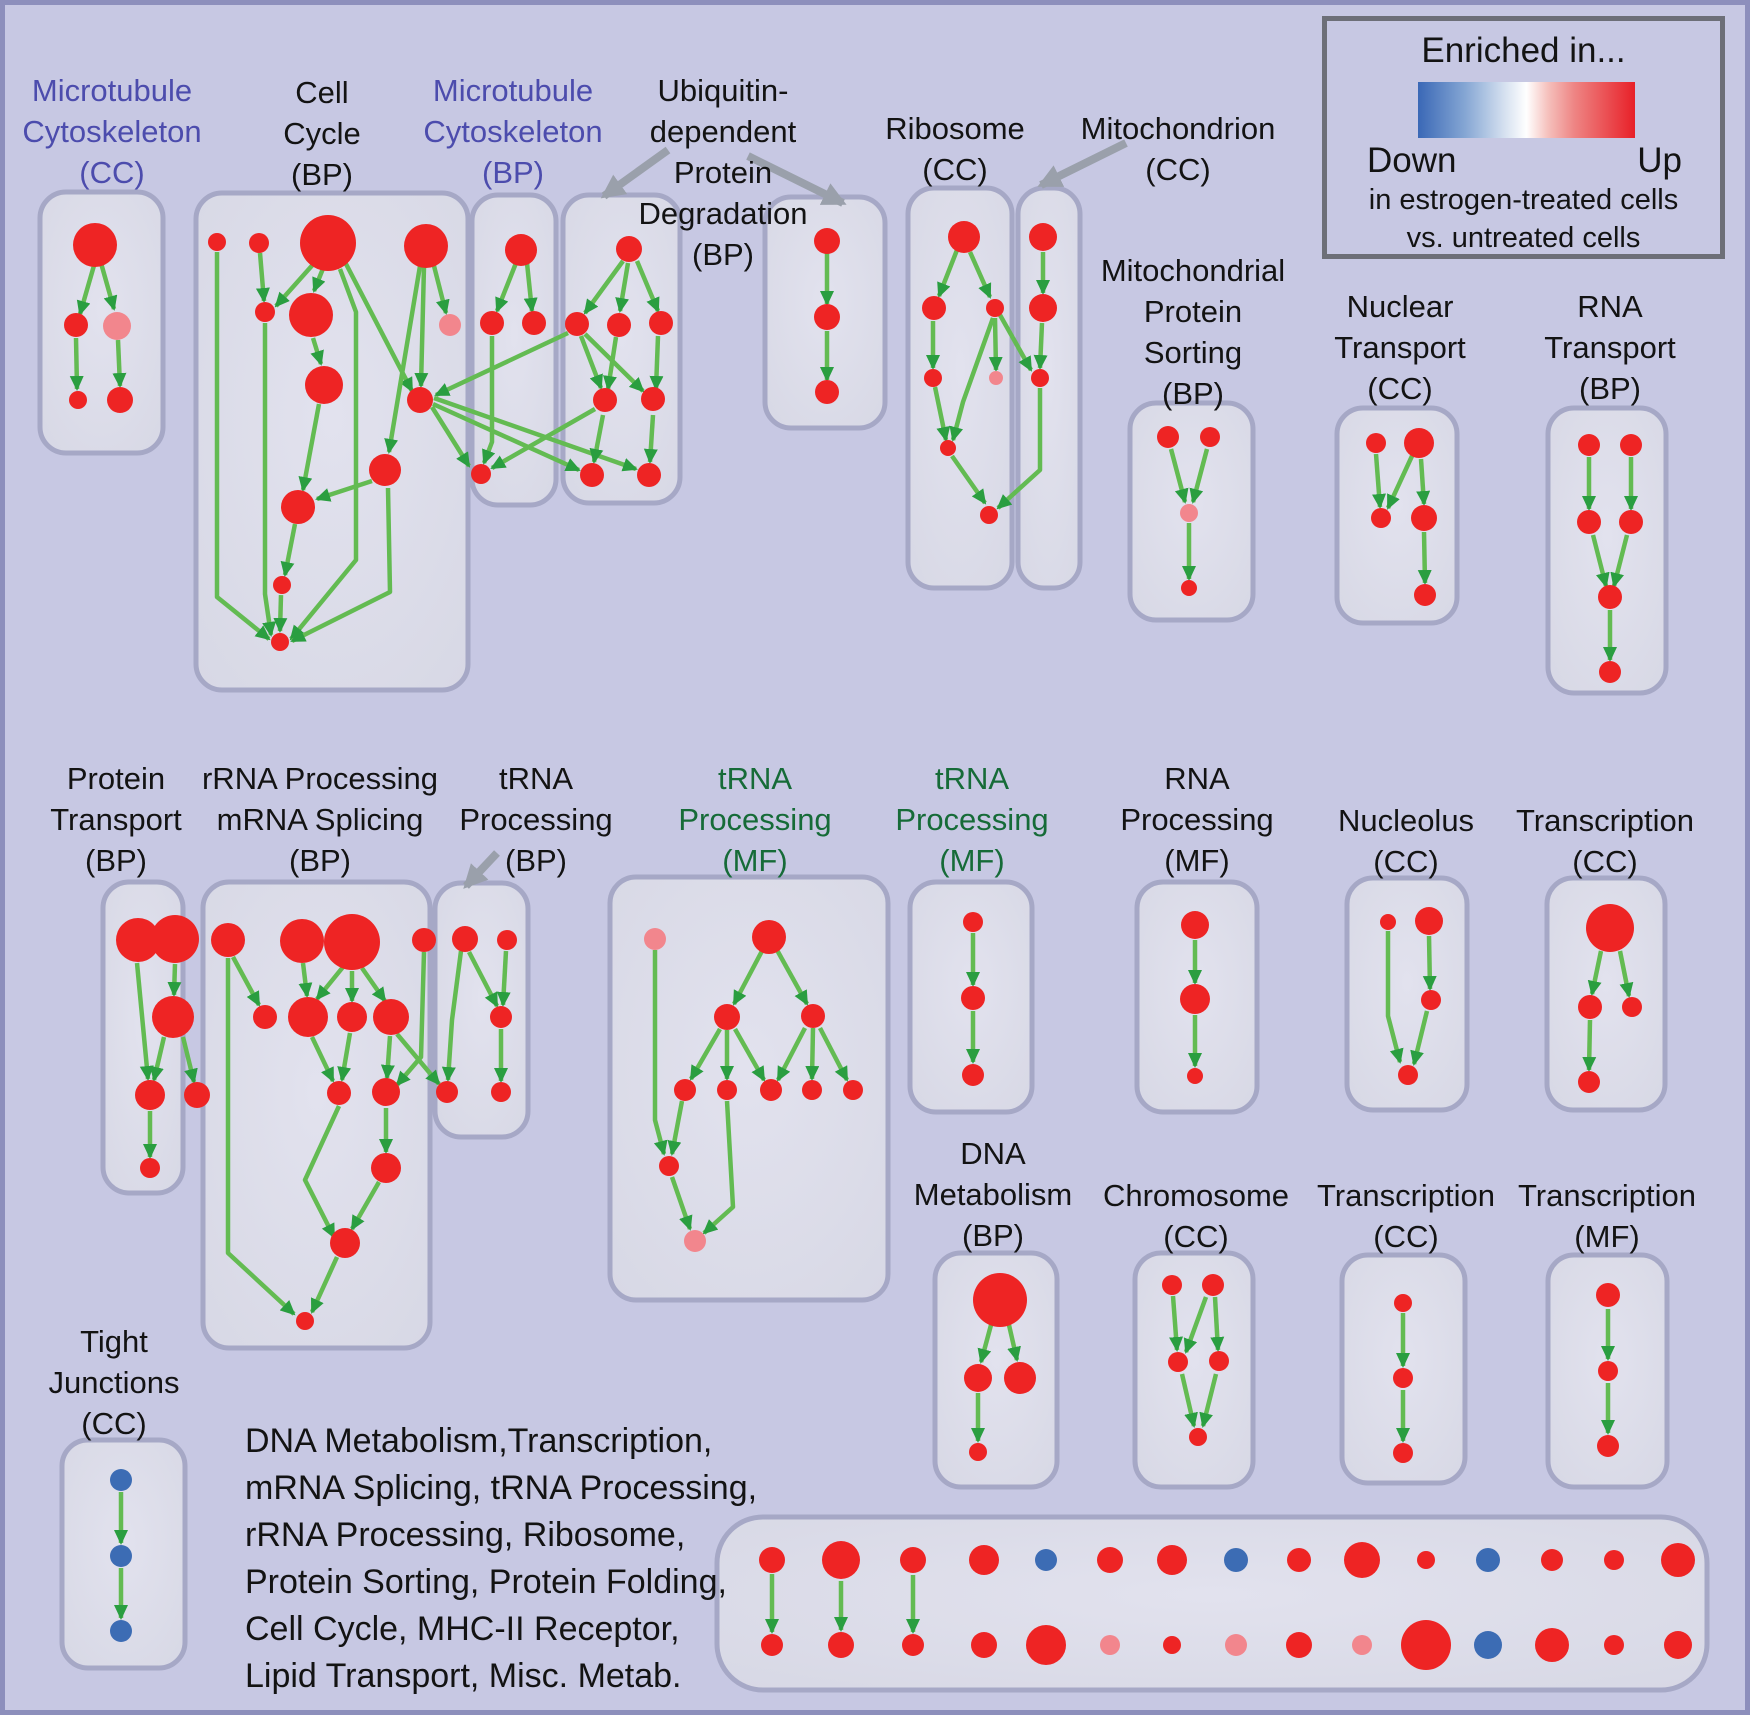  Describe the element at coordinates (320, 819) in the screenshot. I see `label-line: mRNA Splicing` at that location.